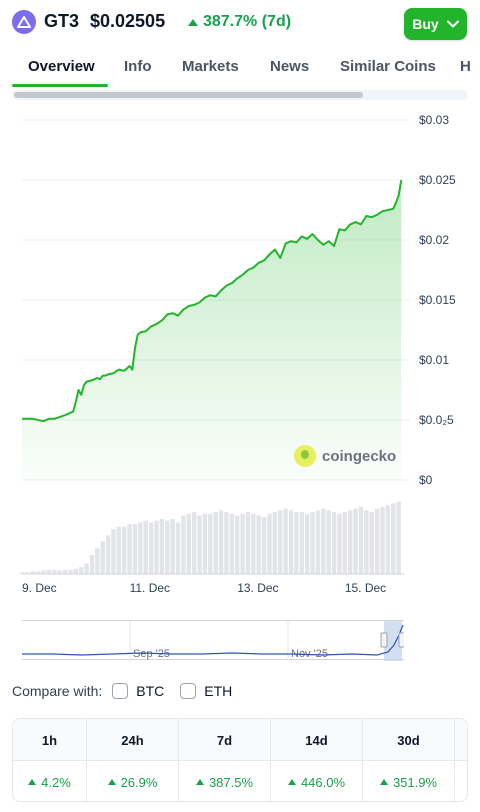 The image size is (480, 812). Describe the element at coordinates (401, 640) in the screenshot. I see `navigator-right-handle` at that location.